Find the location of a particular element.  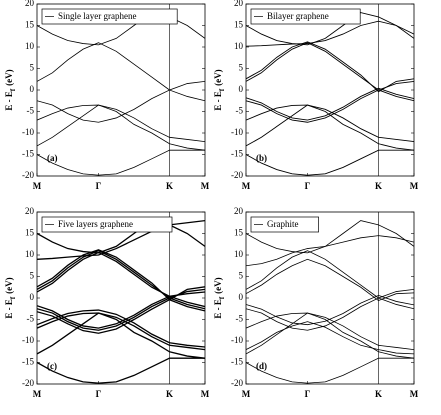

legend-text: Graphite is located at coordinates (283, 224).